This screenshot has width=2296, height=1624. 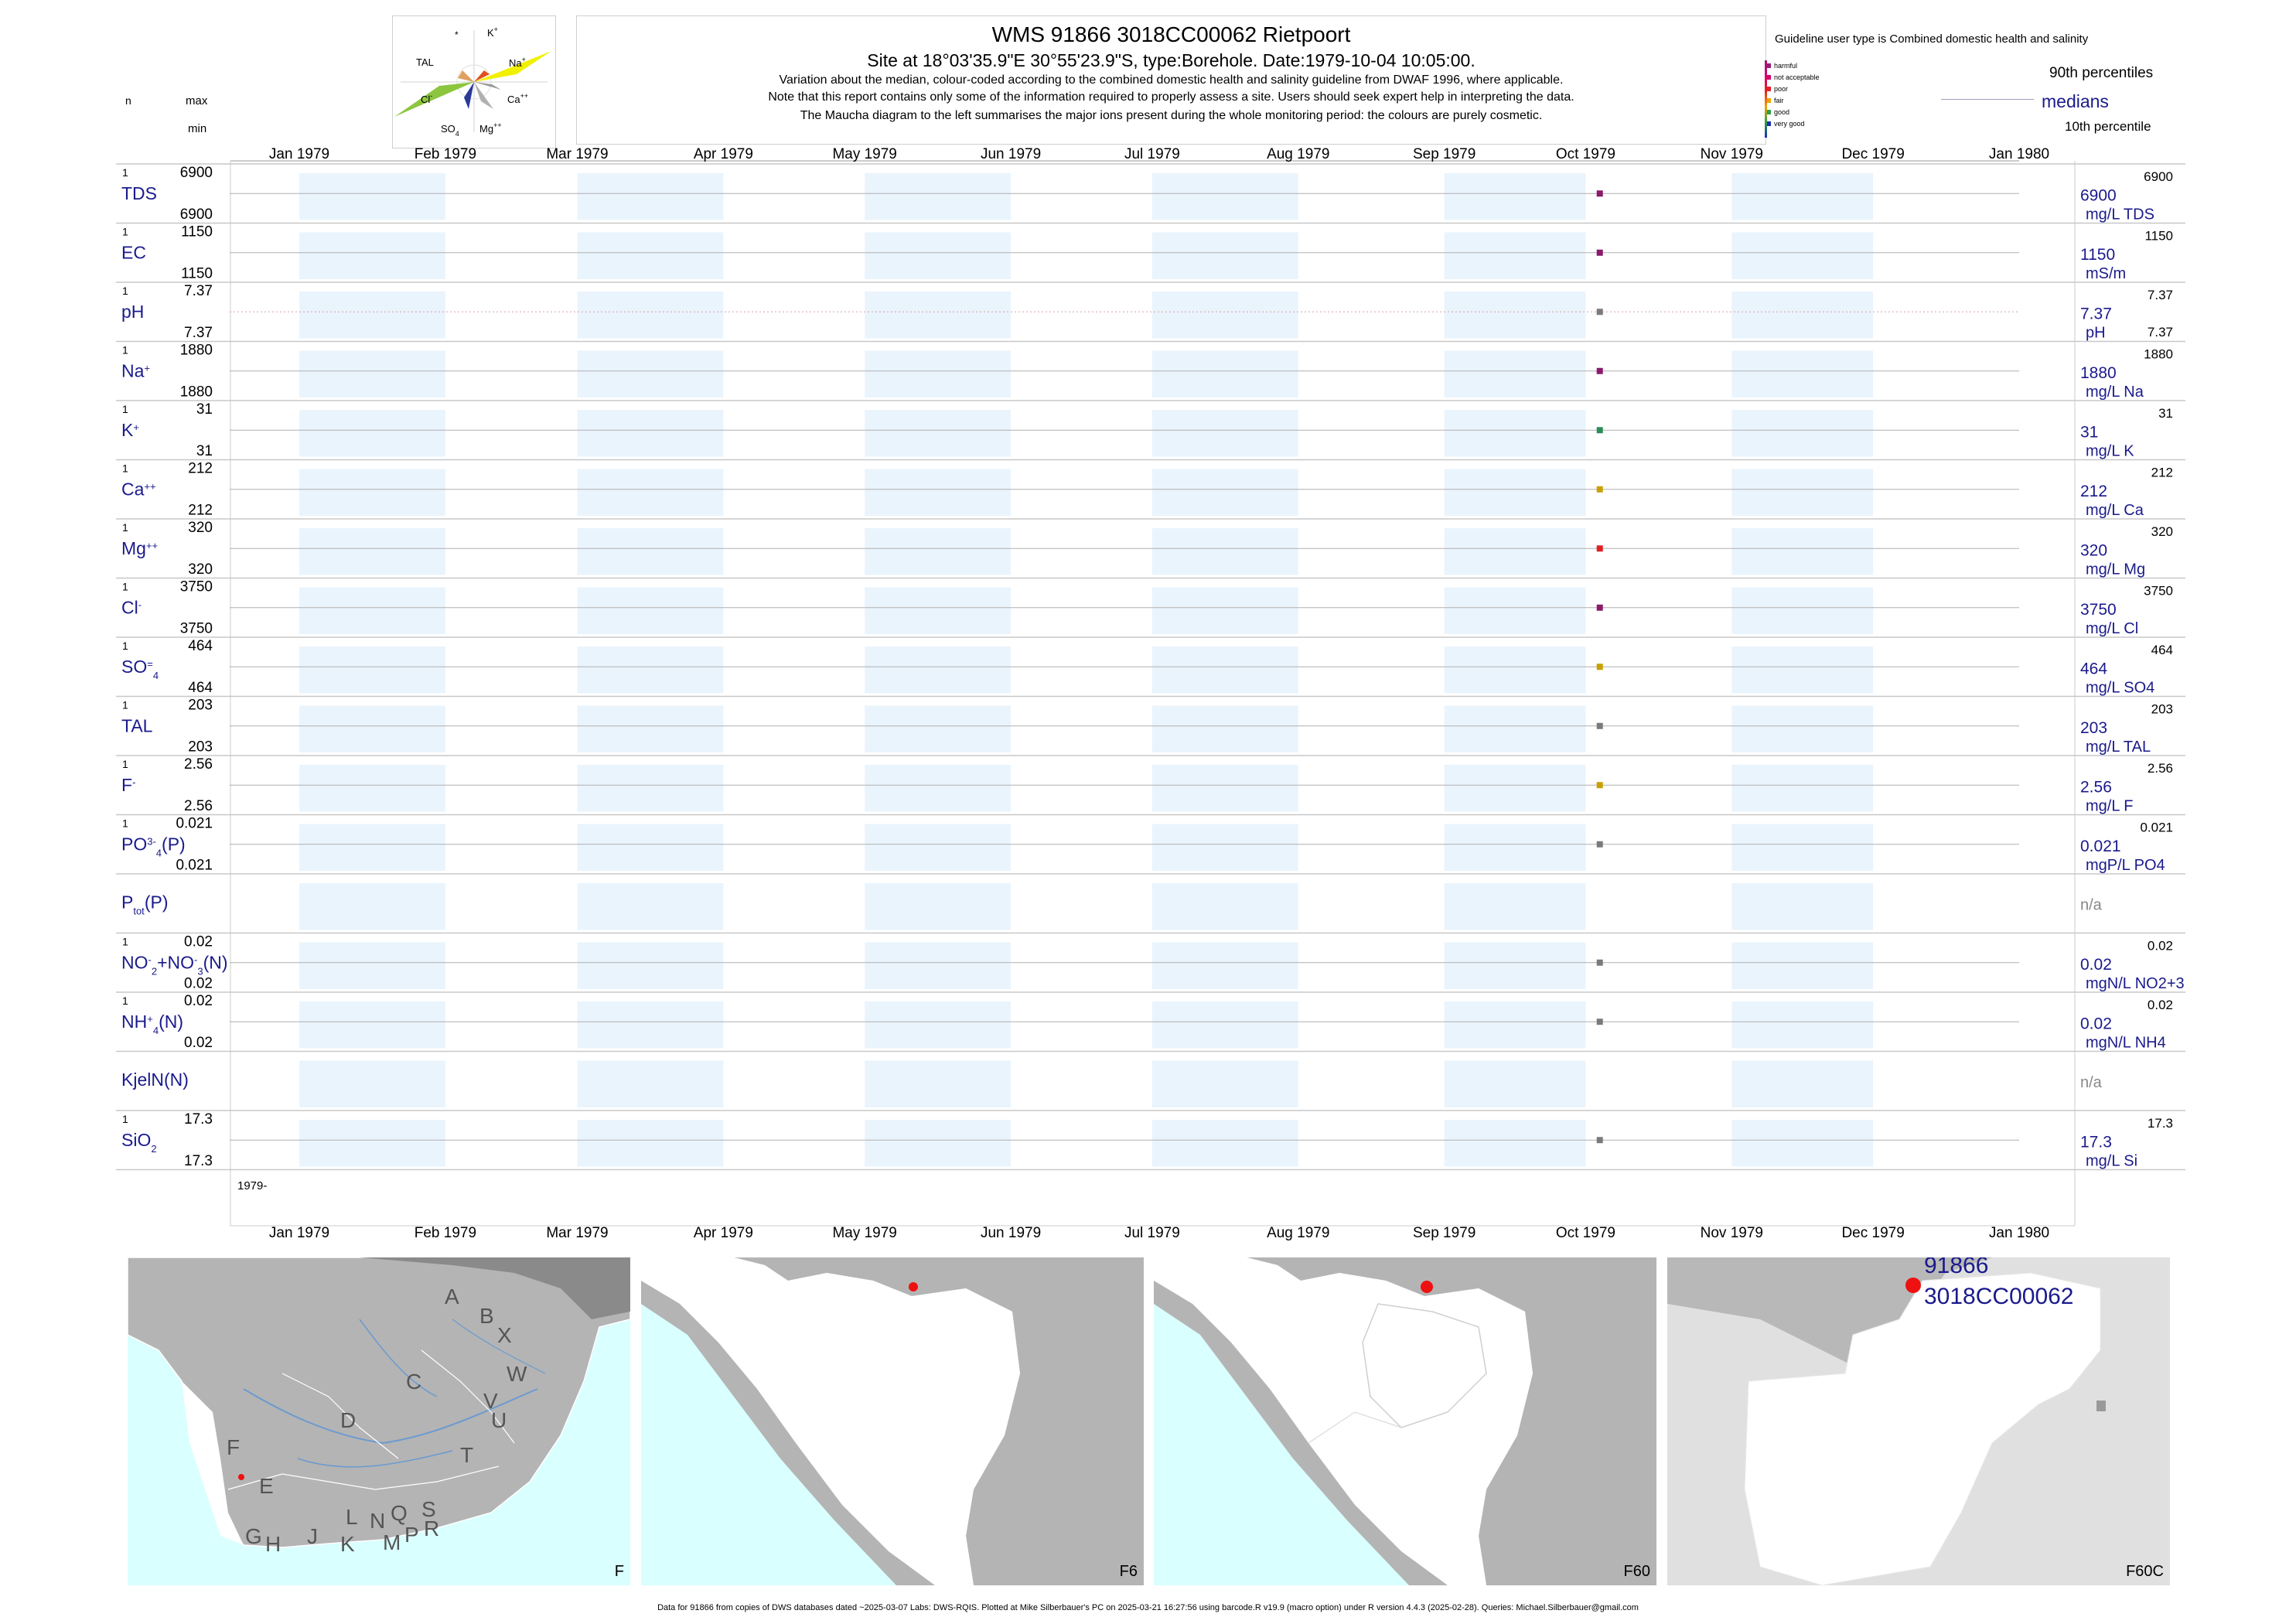 What do you see at coordinates (1152, 154) in the screenshot?
I see `top-month-label: Jul 1979` at bounding box center [1152, 154].